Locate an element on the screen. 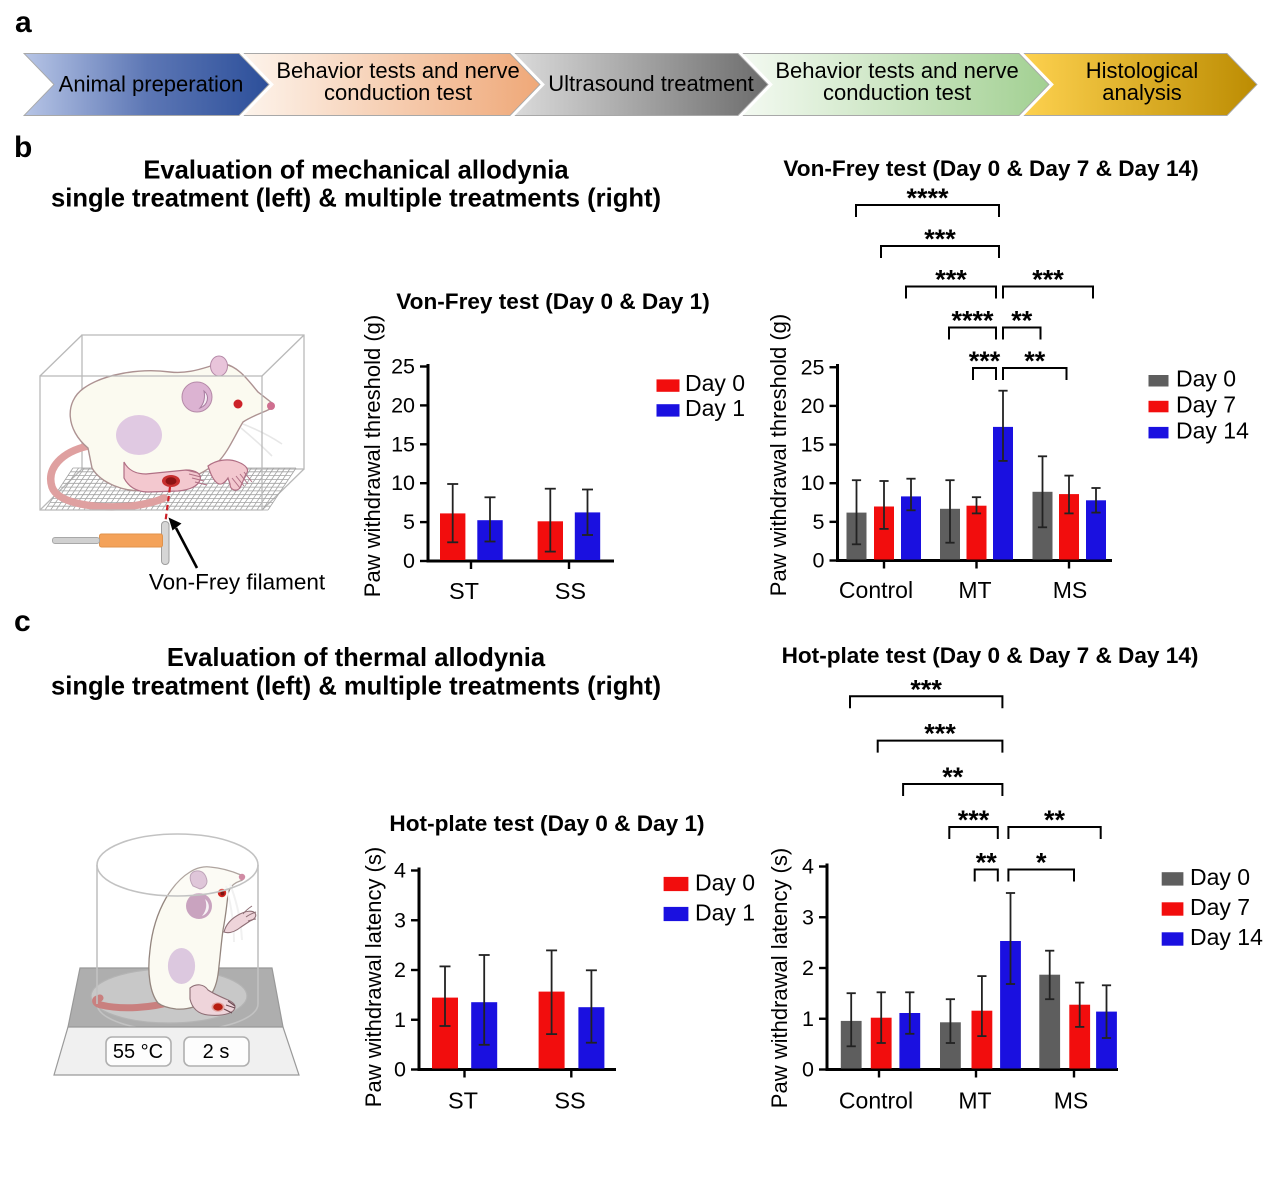 The image size is (1268, 1189). svg-text:Von-Frey test (Day 0 & Day 7 &: Von-Frey test (Day 0 & Day 7 & Day 14) is located at coordinates (990, 168).